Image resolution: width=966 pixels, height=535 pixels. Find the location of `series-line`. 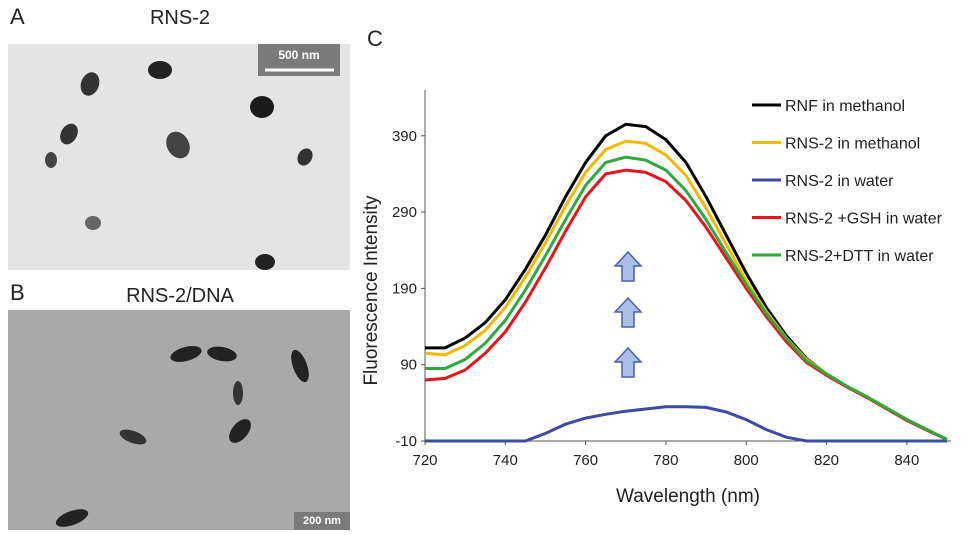

series-line is located at coordinates (686, 424).